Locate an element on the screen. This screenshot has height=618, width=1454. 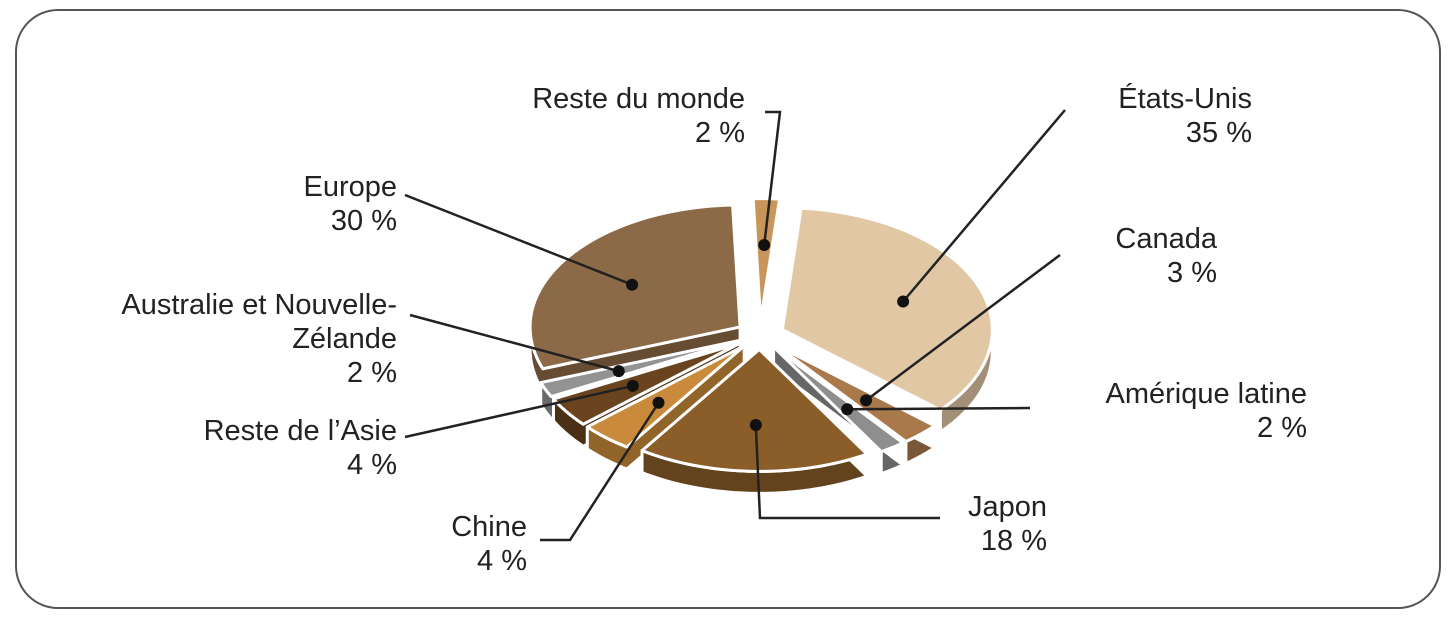
slice-label: Canada is located at coordinates (1166, 239).